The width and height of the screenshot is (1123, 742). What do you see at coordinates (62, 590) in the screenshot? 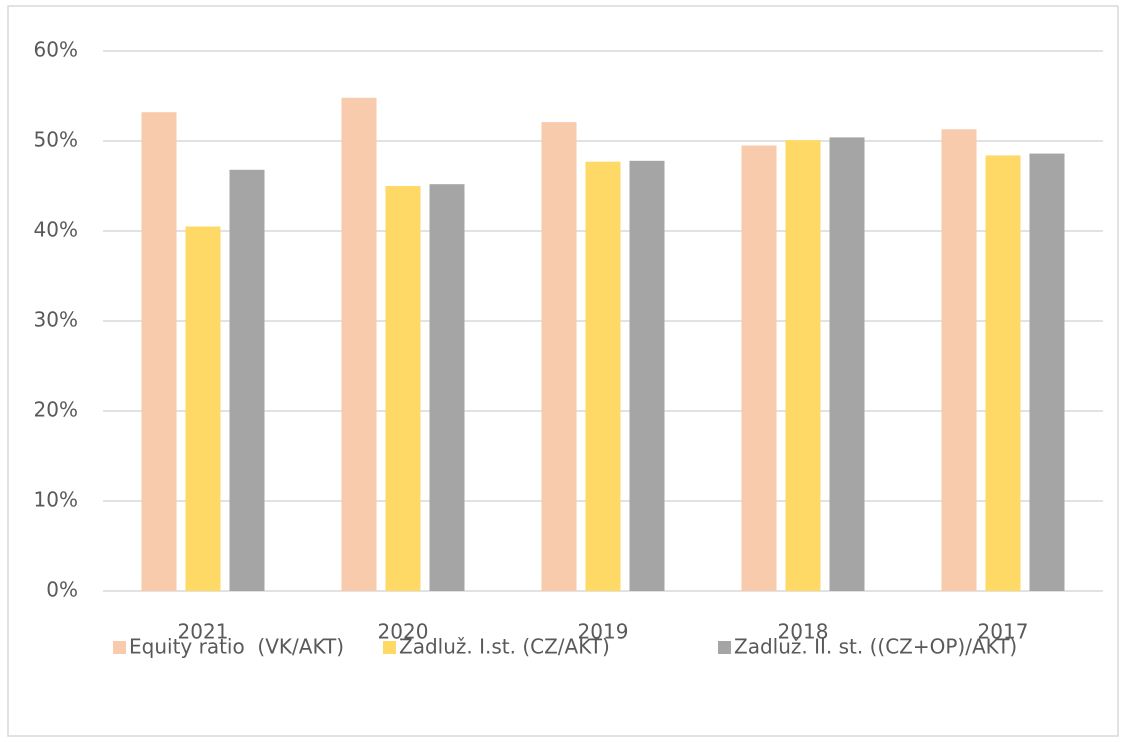
I see `y-tick-label: 0%` at bounding box center [62, 590].